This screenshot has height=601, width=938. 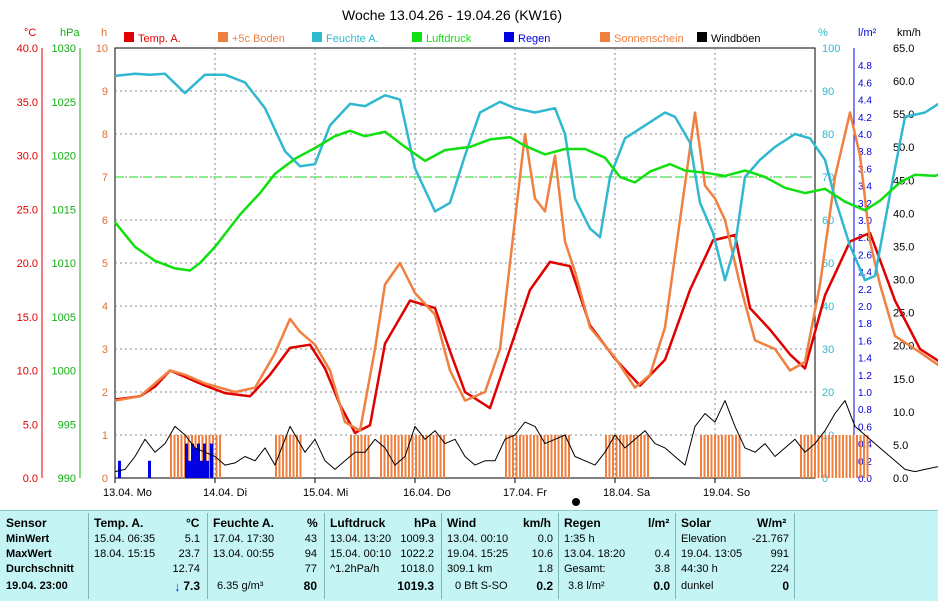 I want to click on pressure-tick-label: 1025, so click(x=64, y=103).